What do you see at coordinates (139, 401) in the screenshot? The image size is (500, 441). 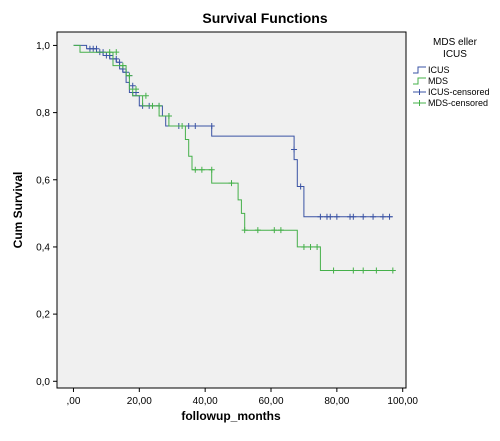 I see `x-tick-label: 20,00` at bounding box center [139, 401].